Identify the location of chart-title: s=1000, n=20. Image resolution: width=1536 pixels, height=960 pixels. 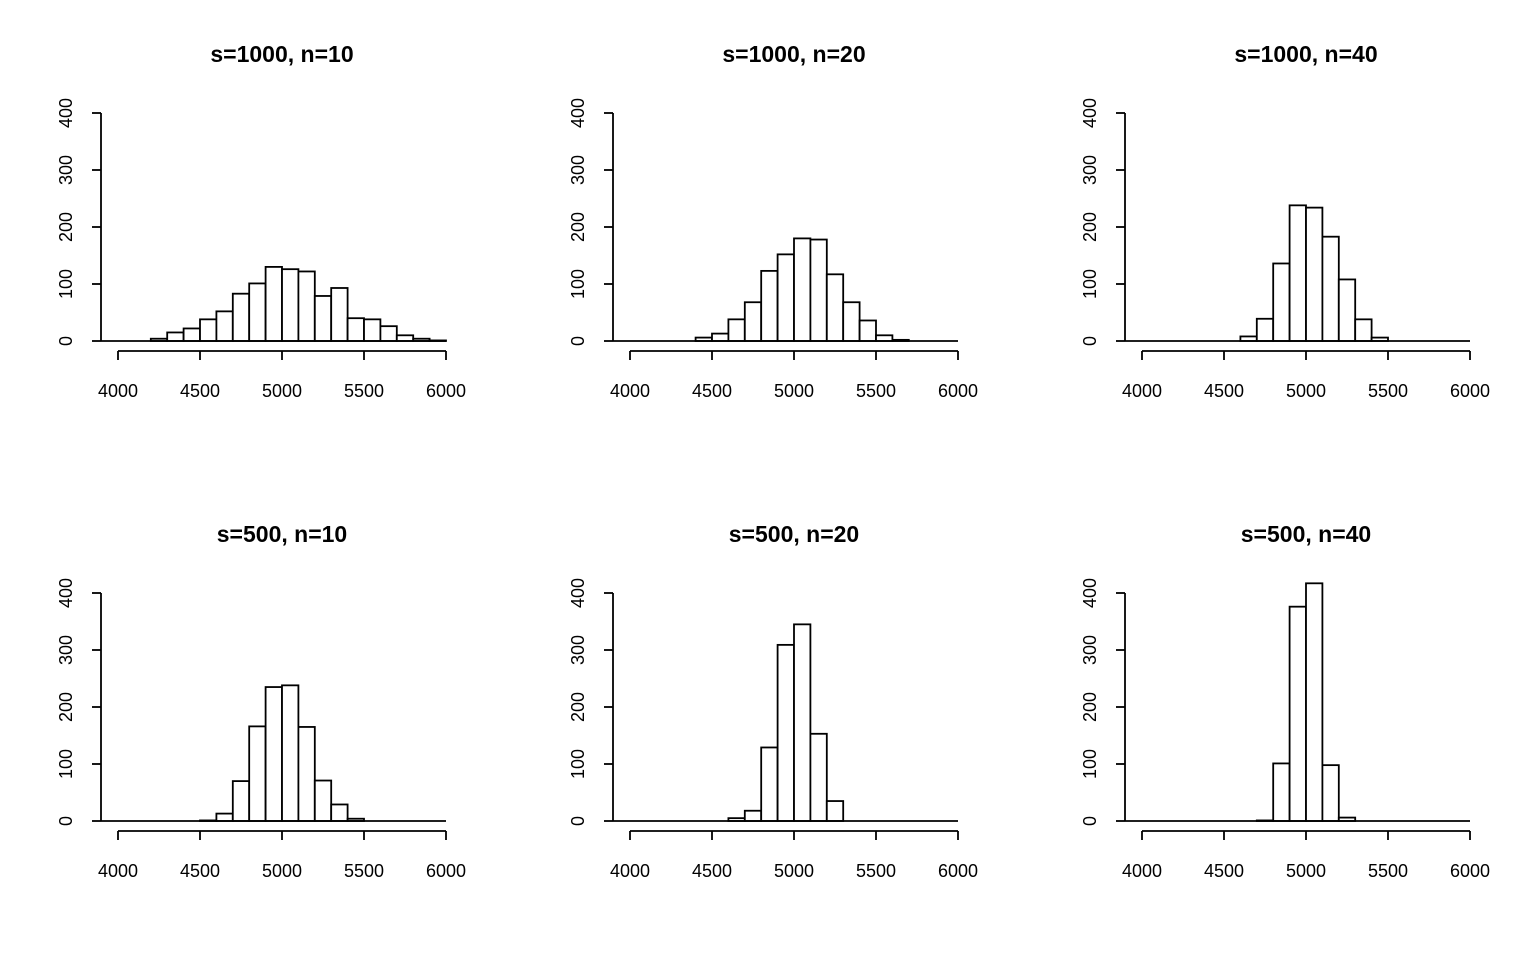
(793, 54).